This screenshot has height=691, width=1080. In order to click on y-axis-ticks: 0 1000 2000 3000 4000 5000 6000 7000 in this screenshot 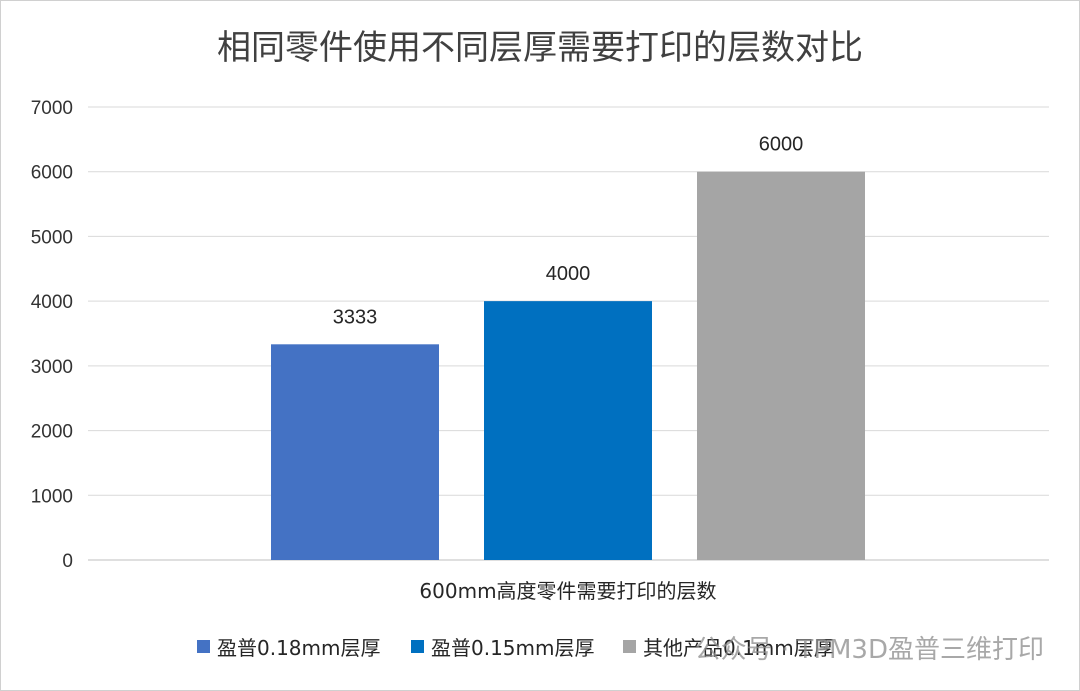, I will do `click(52, 335)`.